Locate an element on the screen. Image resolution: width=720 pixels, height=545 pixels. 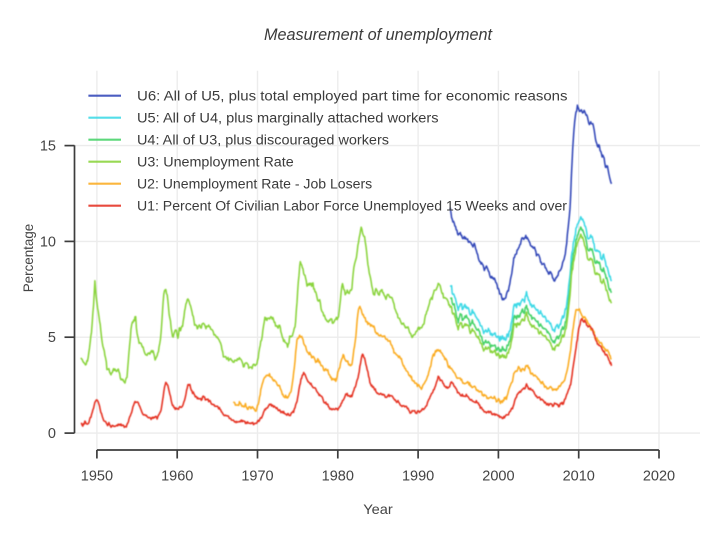
svg-text: 1990 is located at coordinates (418, 477).